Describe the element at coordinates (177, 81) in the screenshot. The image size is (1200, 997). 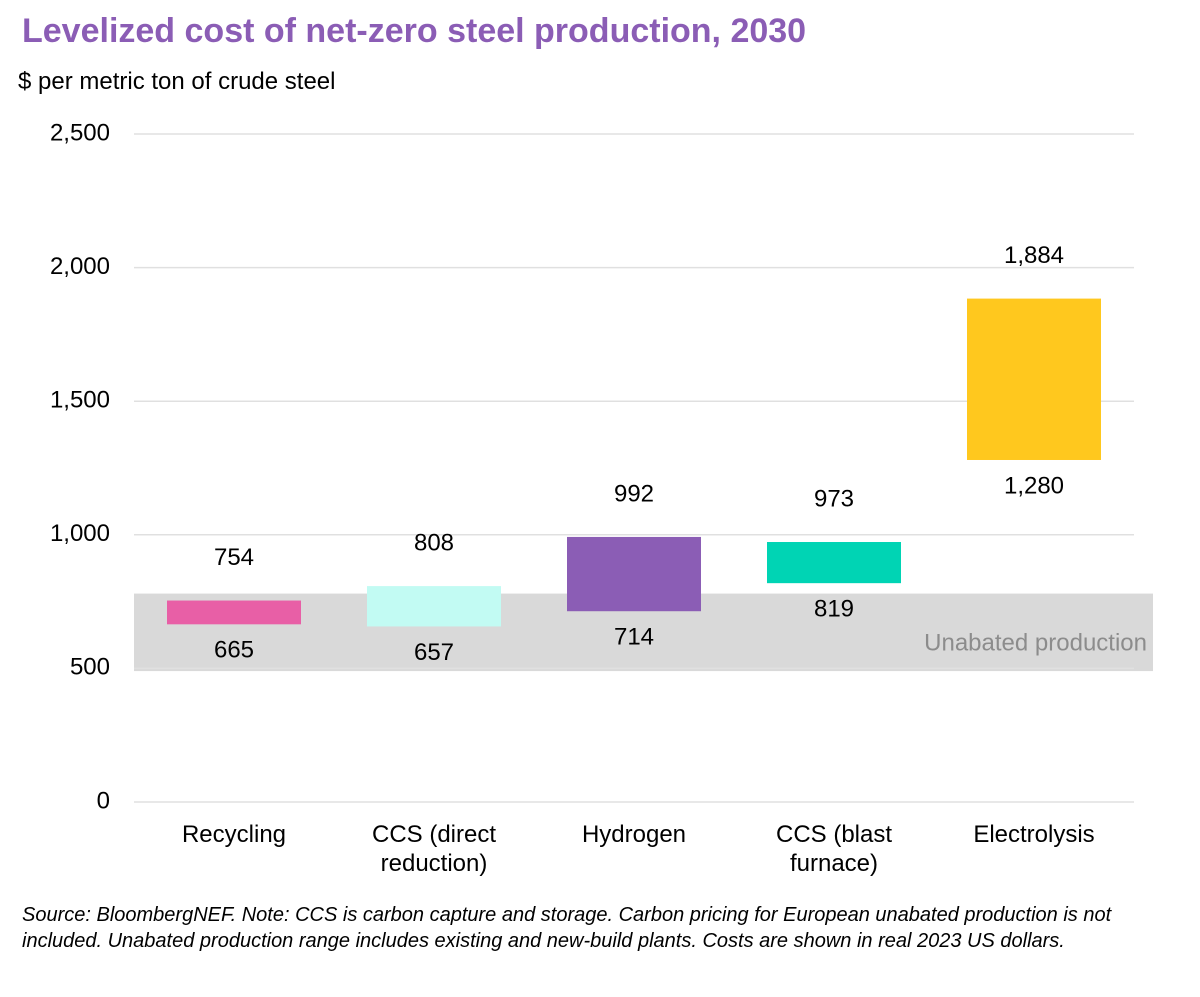
I see `chart-subtitle: $ per metric ton of crude steel` at that location.